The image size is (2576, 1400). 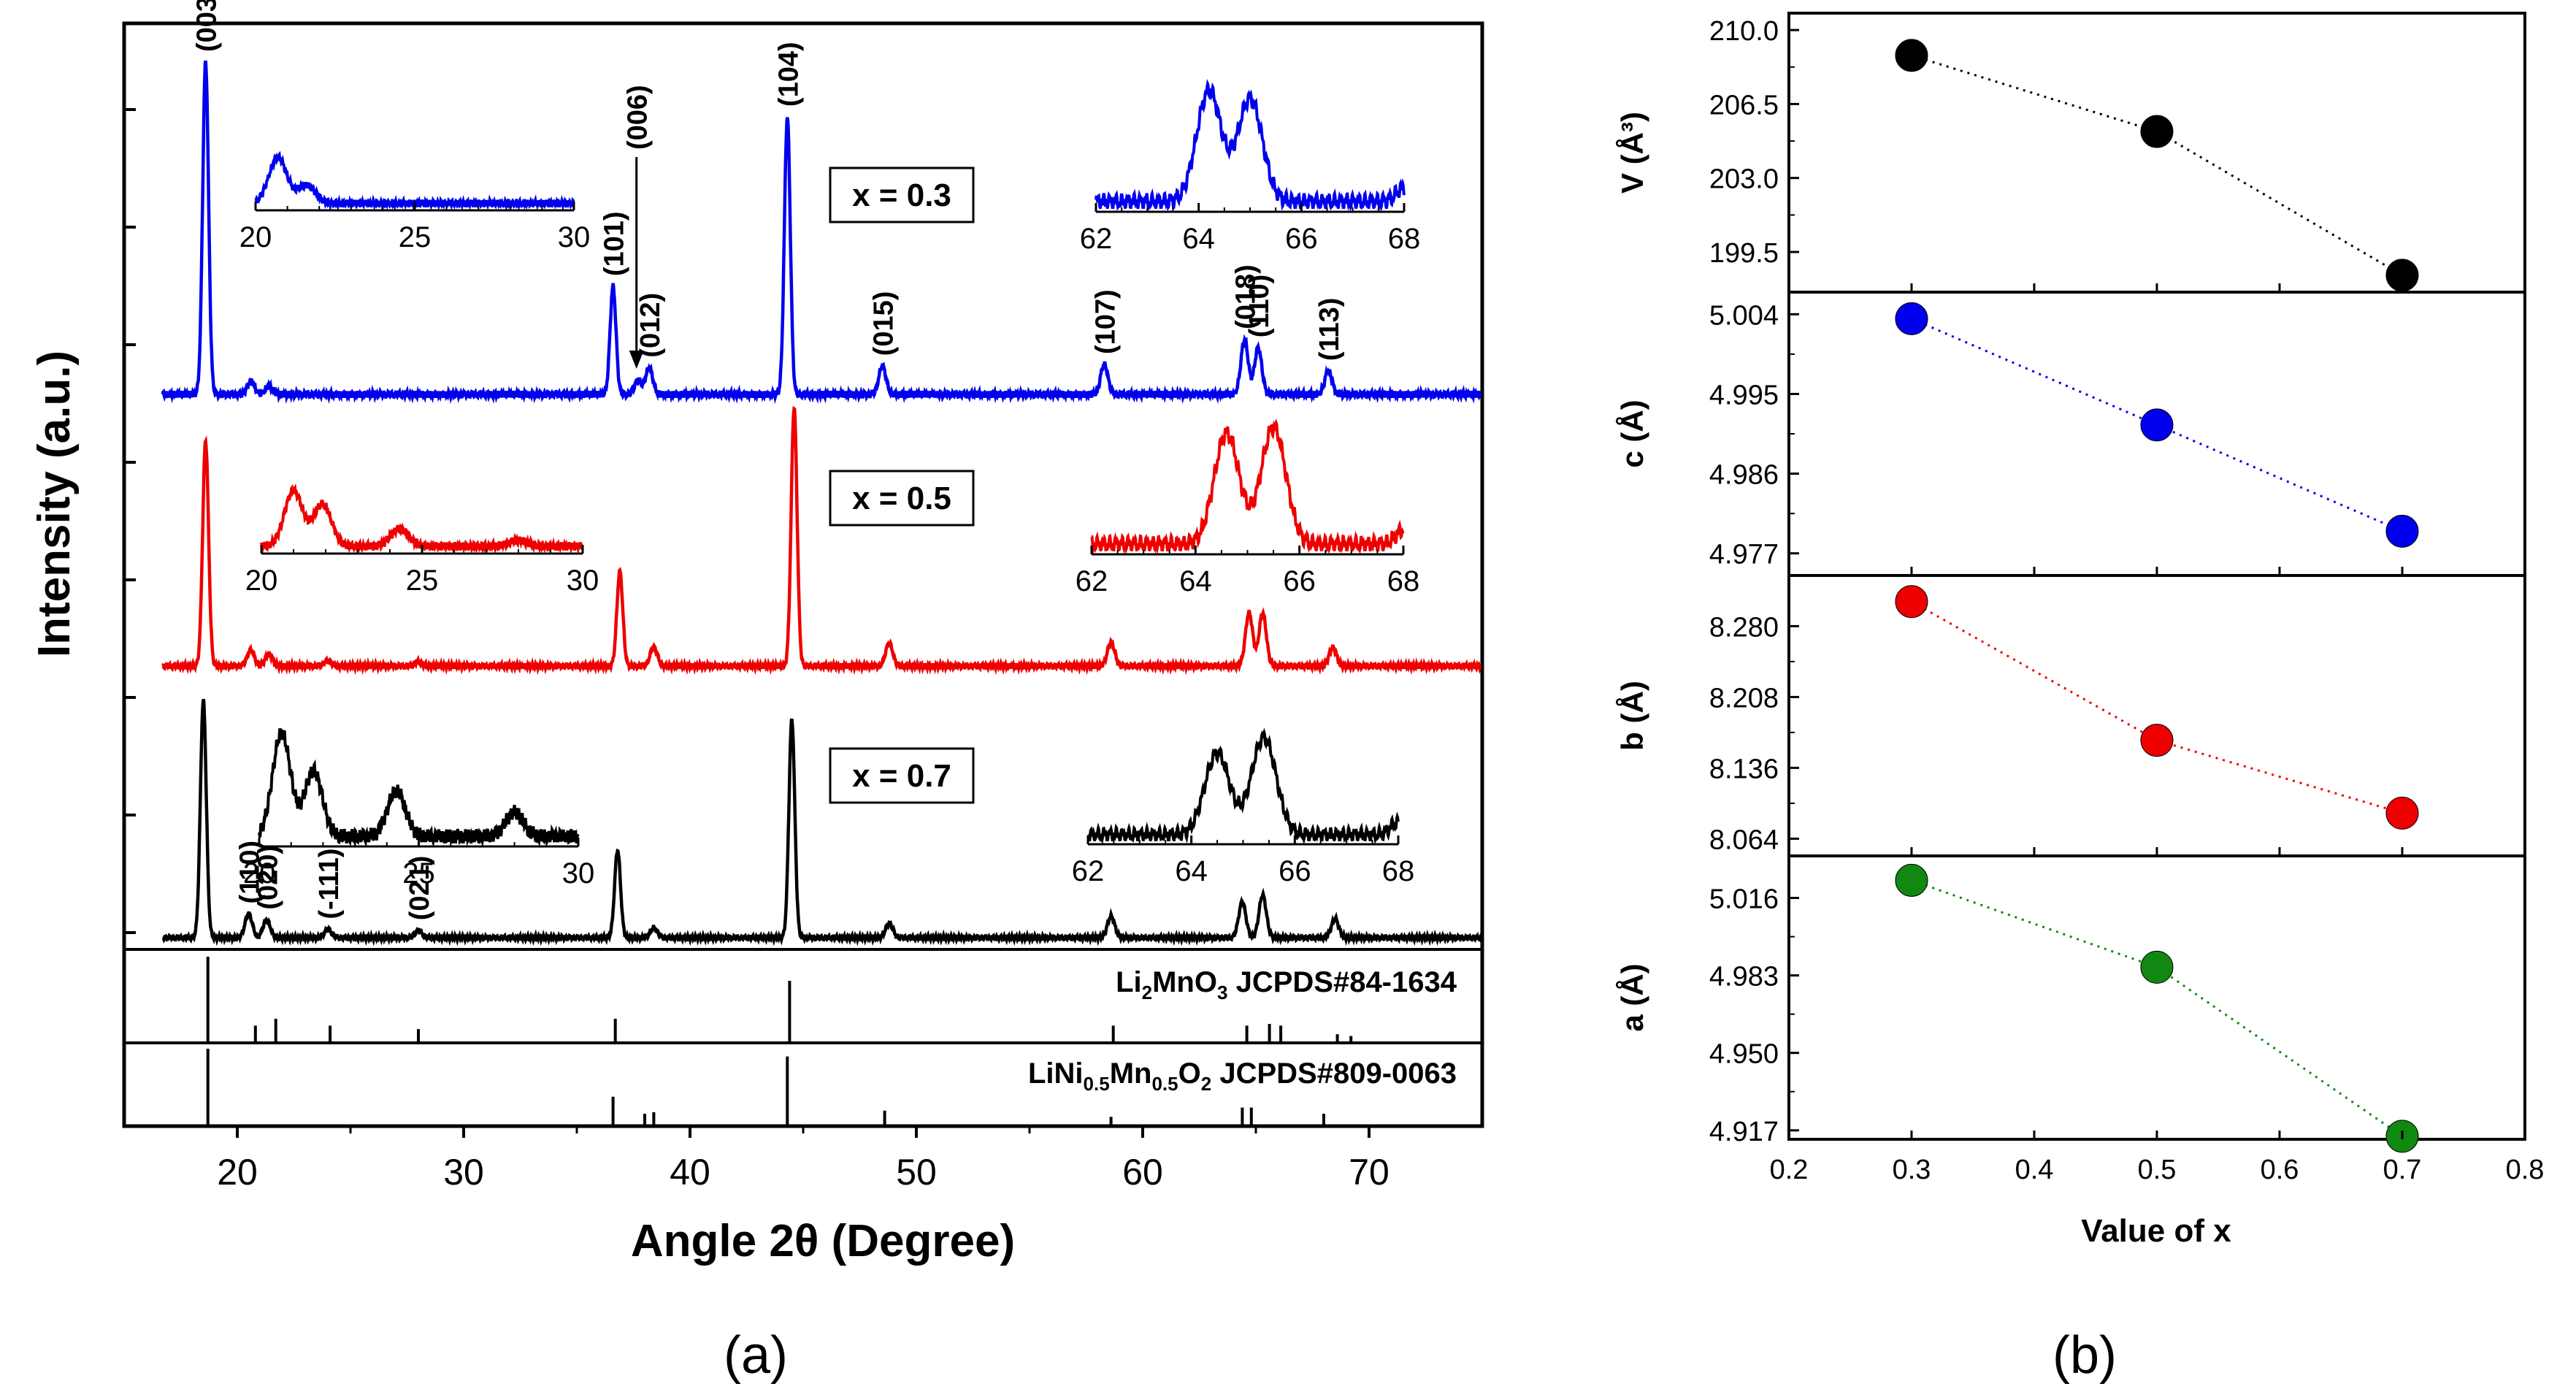 I want to click on lattice-x-tick-label: 0.4, so click(x=2034, y=1170).